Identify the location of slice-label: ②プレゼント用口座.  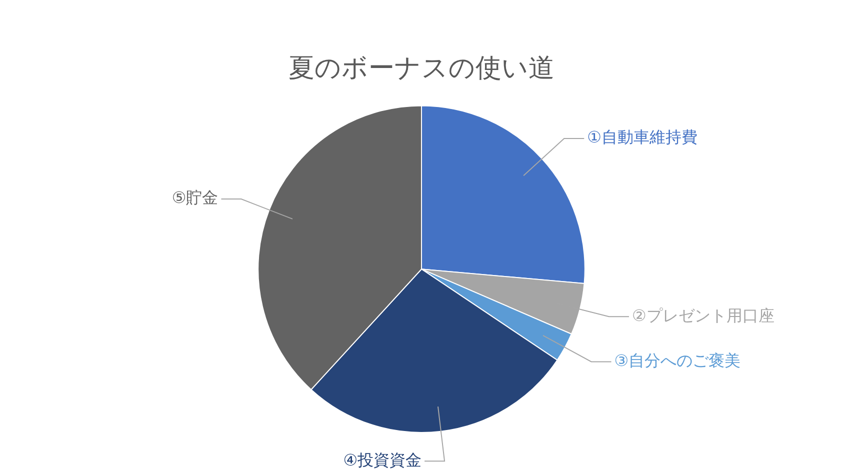
(703, 315).